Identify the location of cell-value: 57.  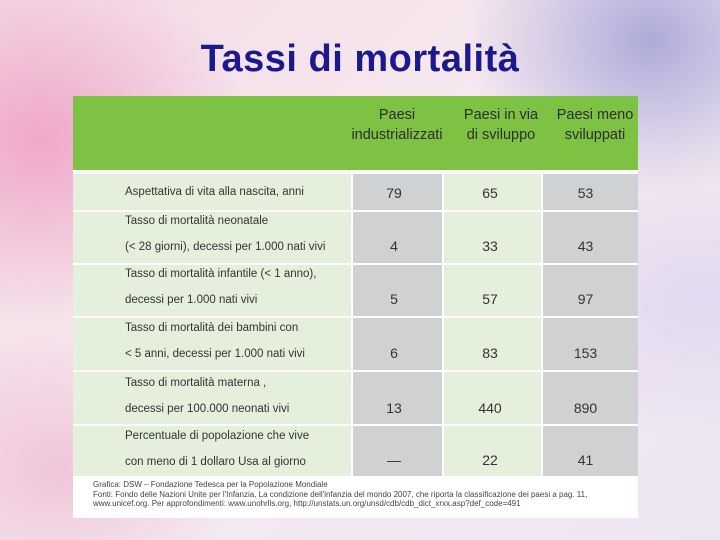
(490, 299).